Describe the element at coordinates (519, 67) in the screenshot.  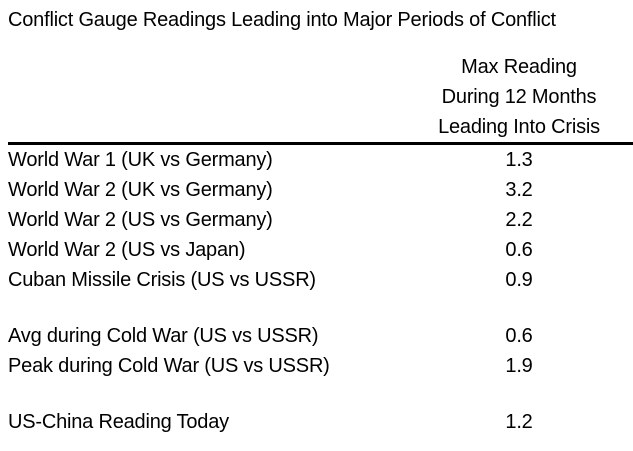
I see `value-header-line-1: Max Reading` at that location.